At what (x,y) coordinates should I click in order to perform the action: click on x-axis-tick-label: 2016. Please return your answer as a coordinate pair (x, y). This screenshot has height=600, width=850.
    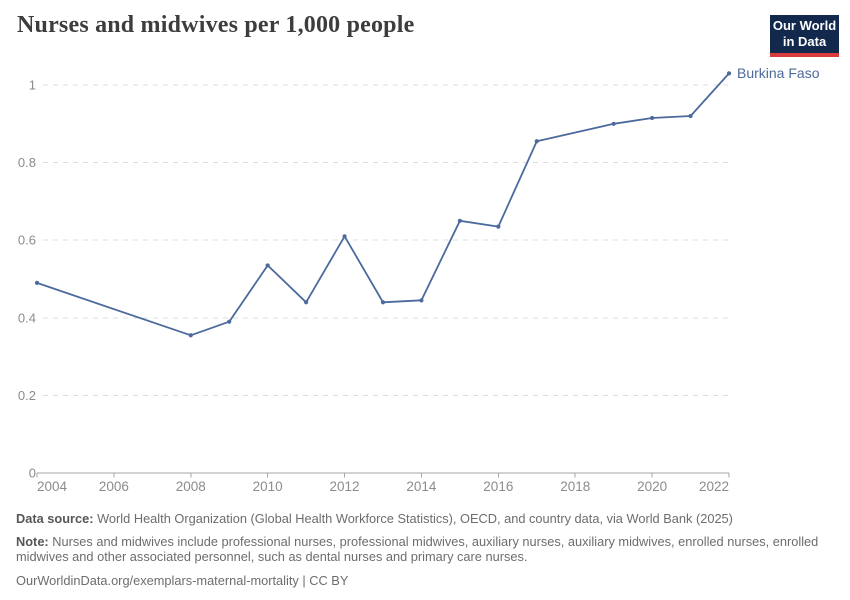
    Looking at the image, I should click on (498, 486).